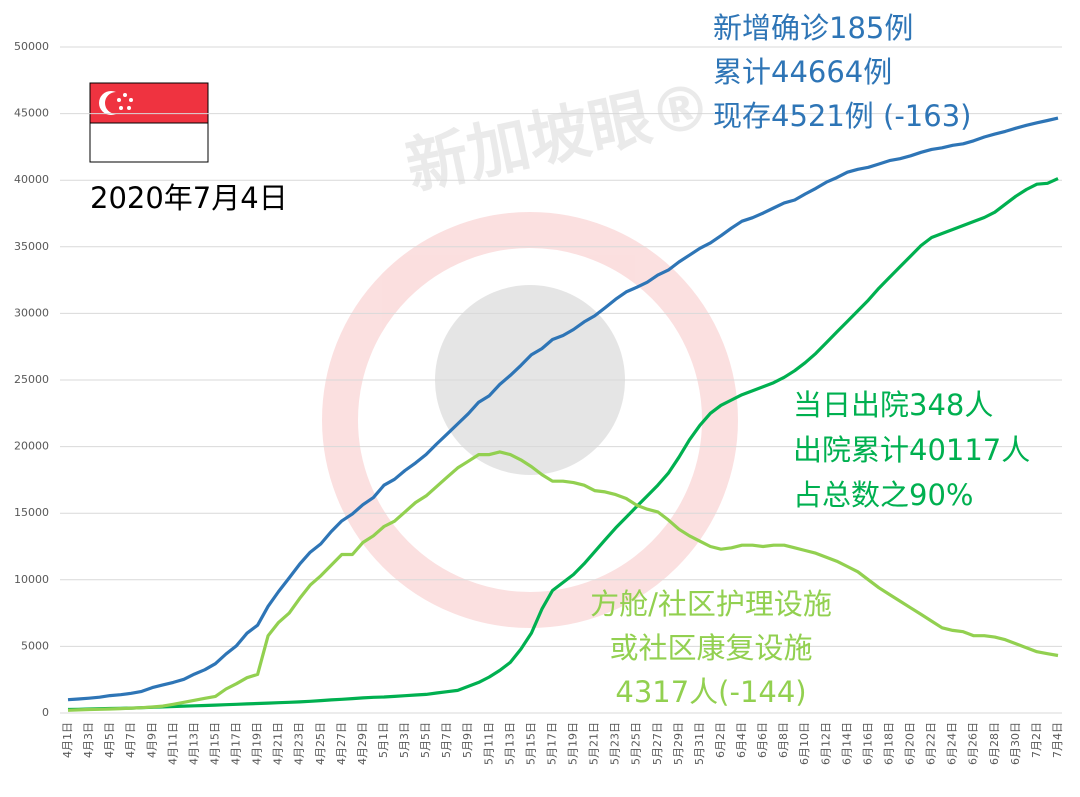 The width and height of the screenshot is (1080, 797). What do you see at coordinates (530, 743) in the screenshot?
I see `x-tick-label: 5月15日` at bounding box center [530, 743].